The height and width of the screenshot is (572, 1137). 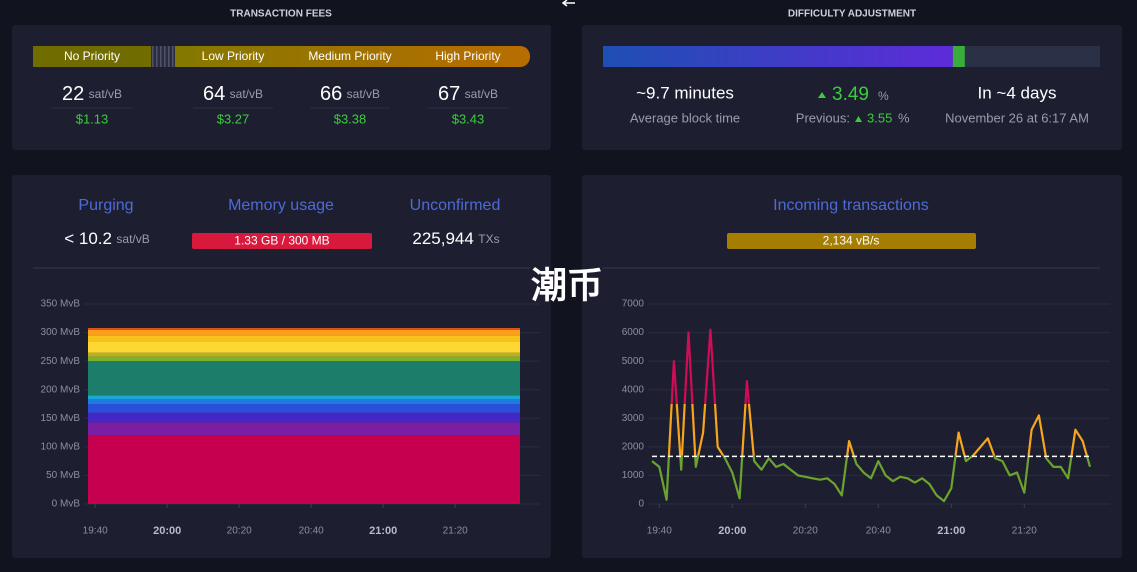 I want to click on y-tick-label: 0 MvB, so click(x=66, y=504).